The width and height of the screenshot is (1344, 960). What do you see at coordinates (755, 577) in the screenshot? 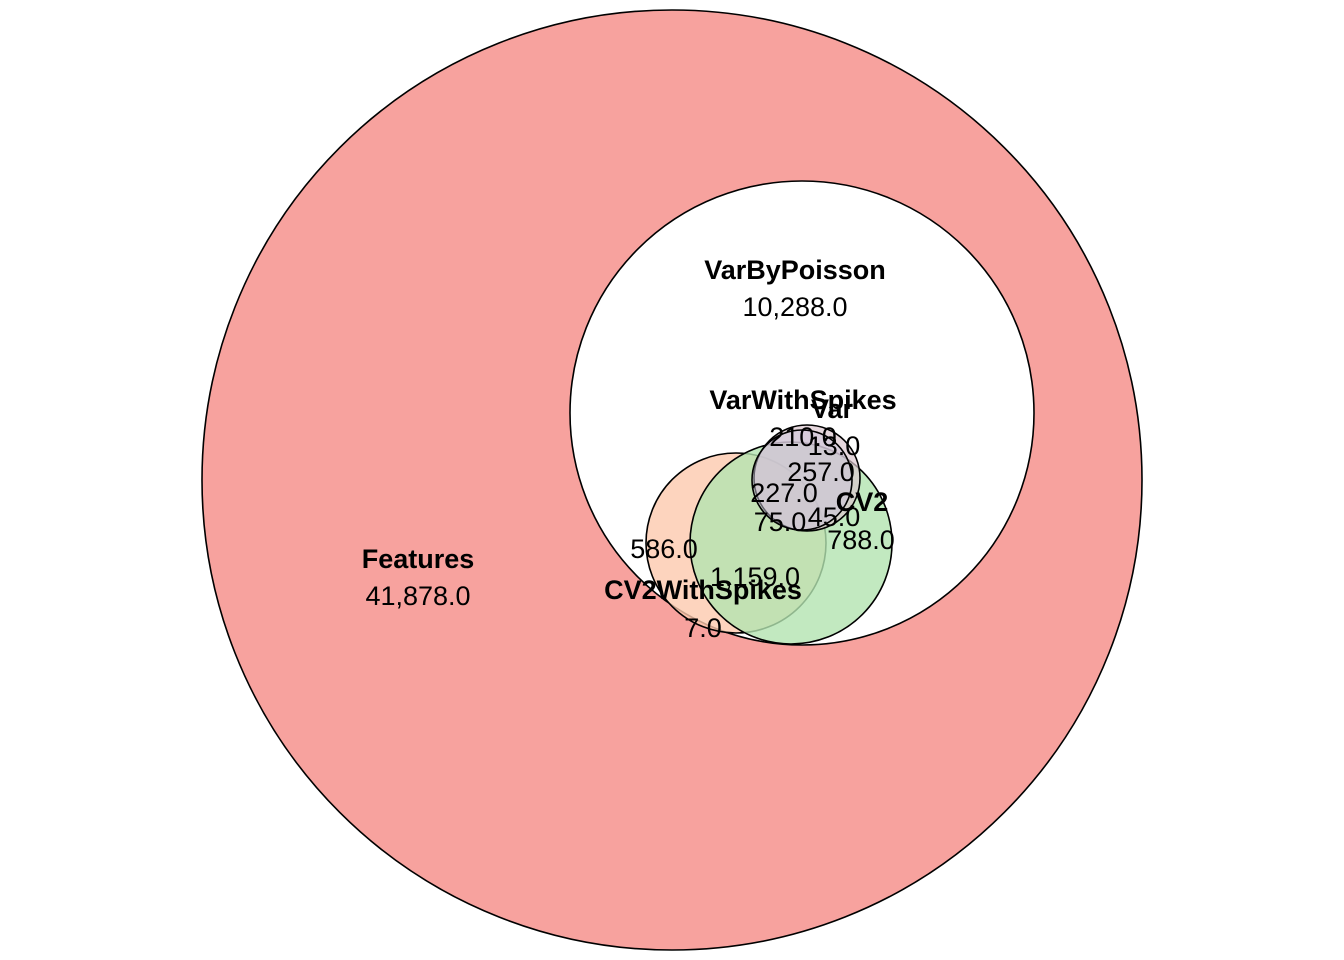
I see `count-region-1159: 1,159.0` at bounding box center [755, 577].